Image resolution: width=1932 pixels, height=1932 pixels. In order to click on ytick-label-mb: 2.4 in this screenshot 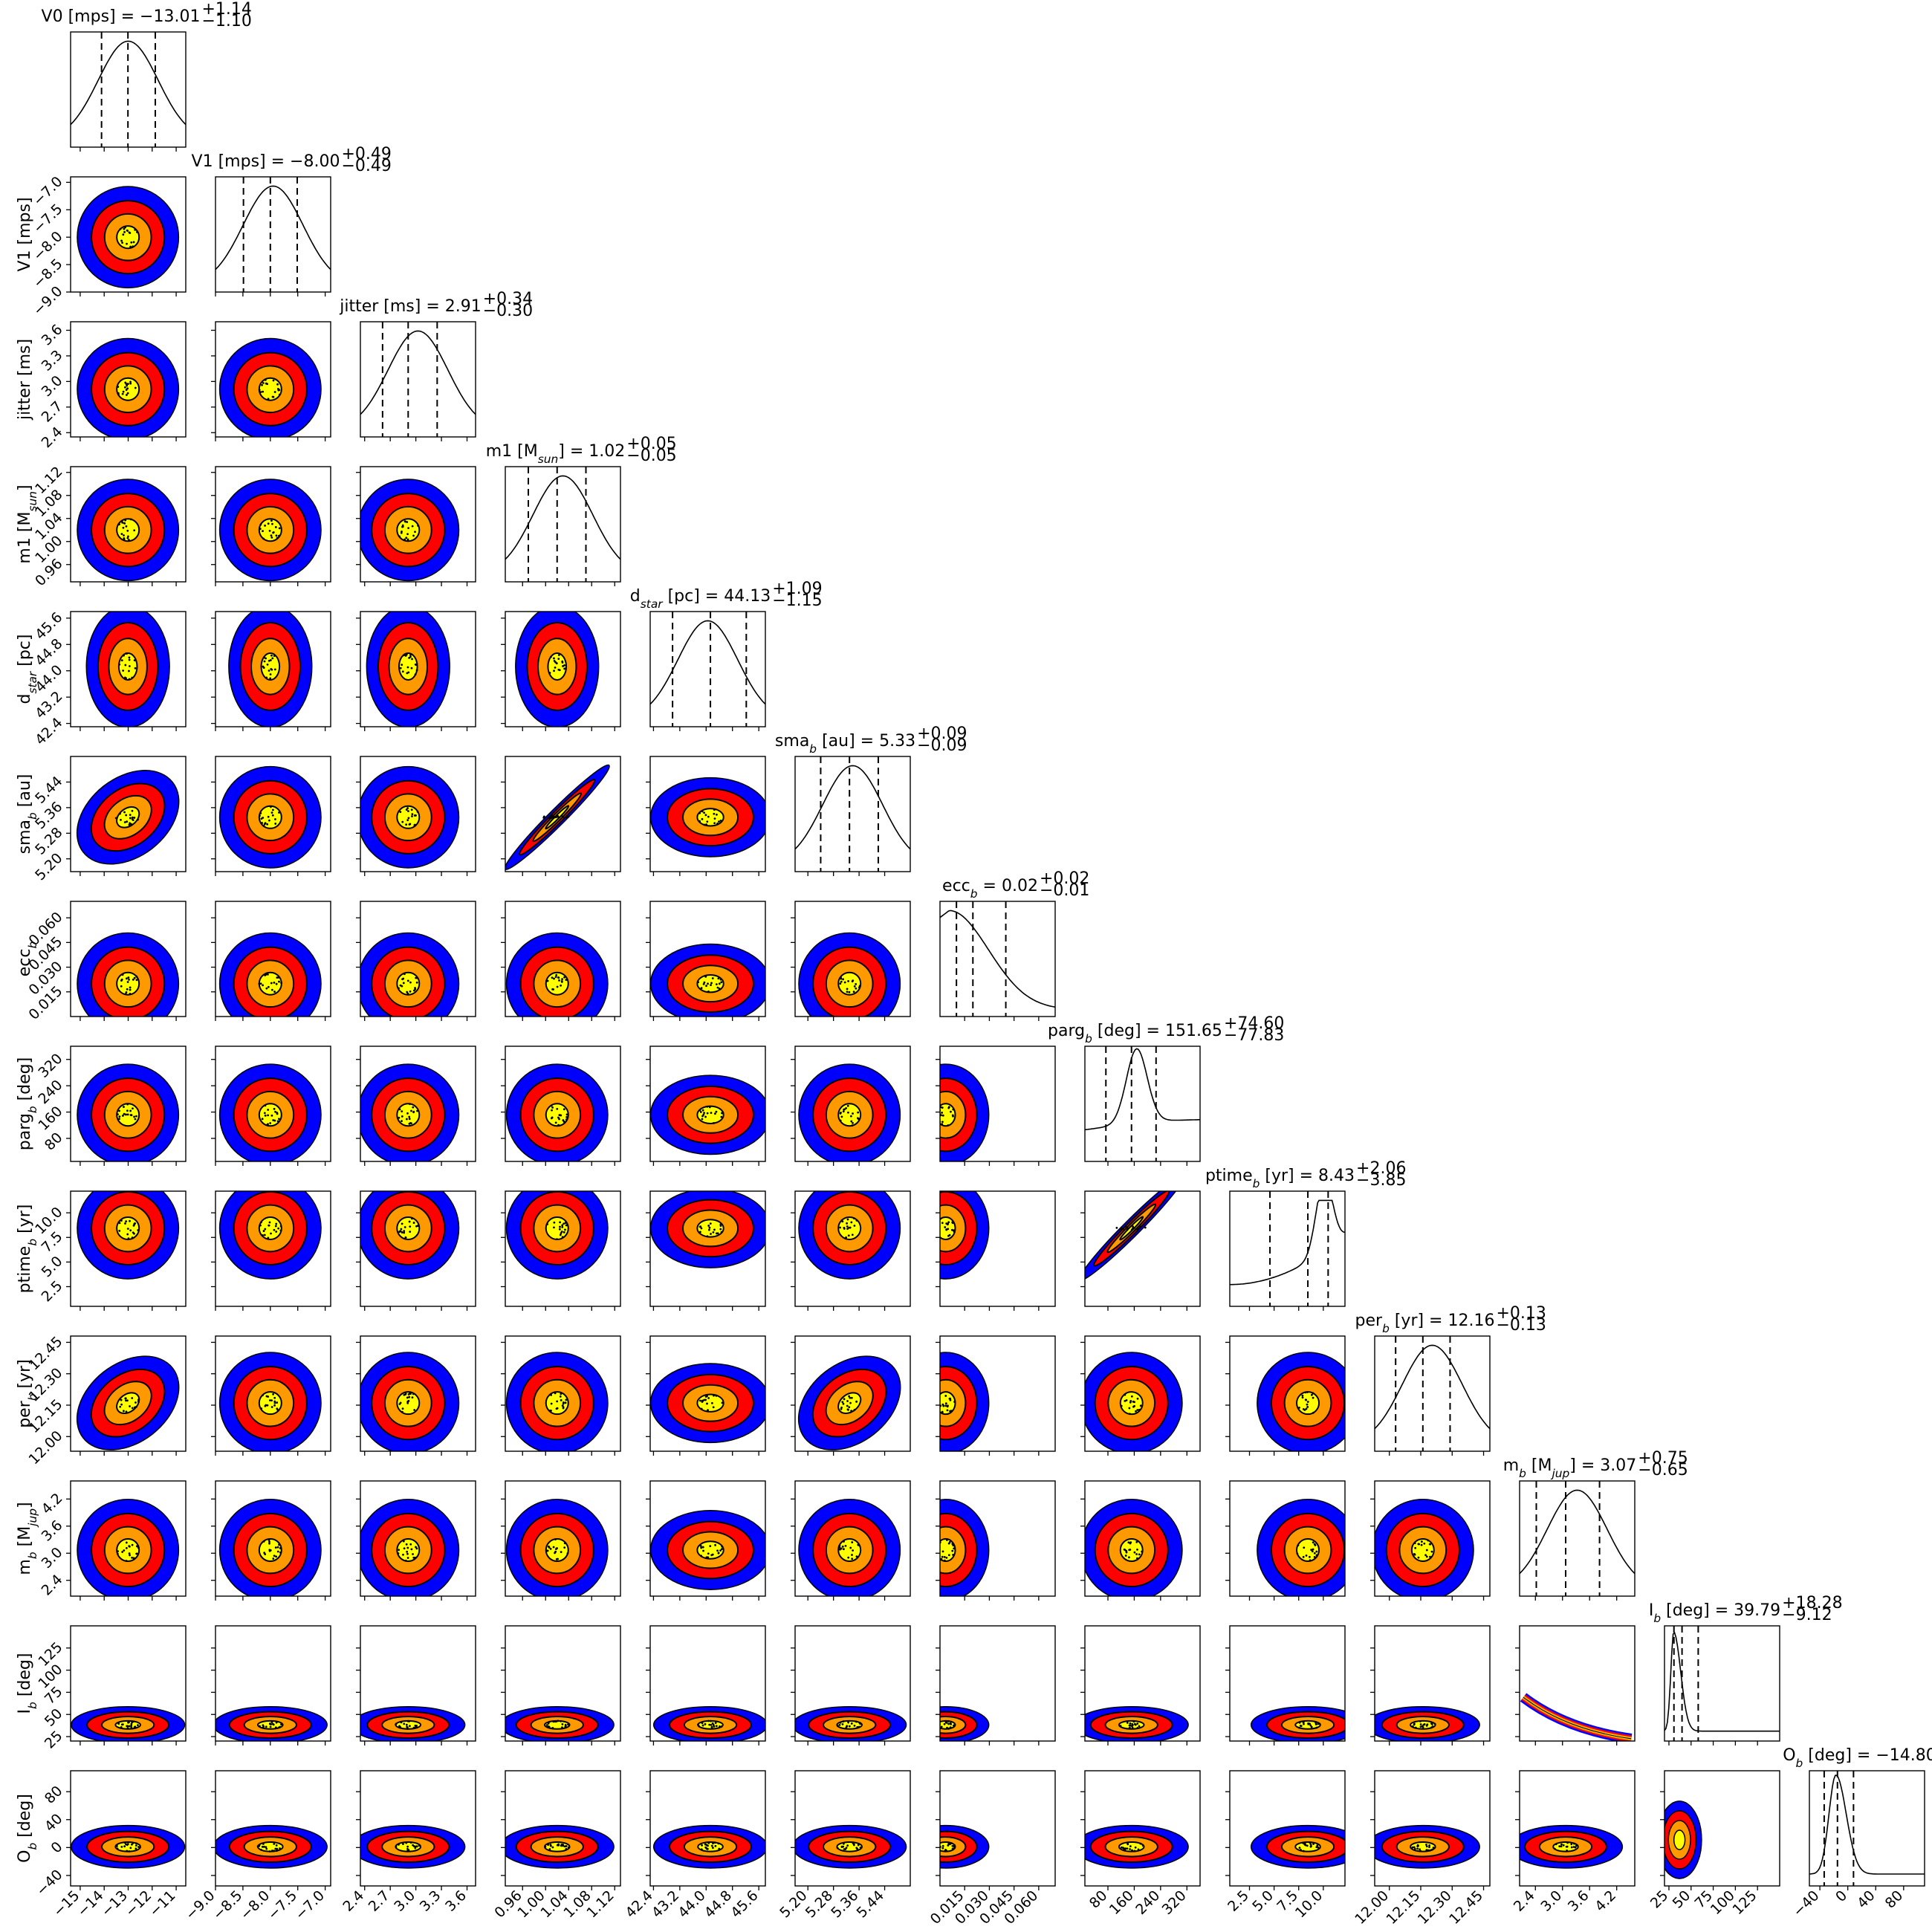, I will do `click(52, 1585)`.